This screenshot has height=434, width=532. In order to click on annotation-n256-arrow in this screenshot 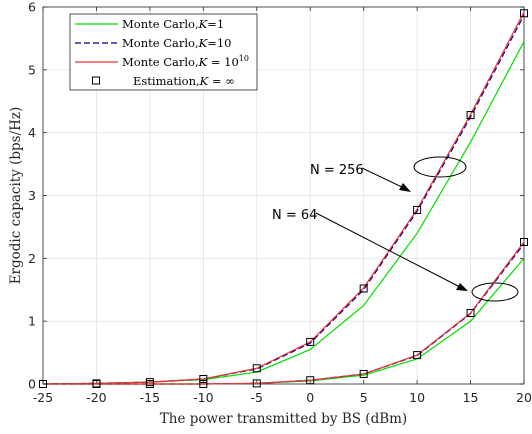, I will do `click(383, 178)`.